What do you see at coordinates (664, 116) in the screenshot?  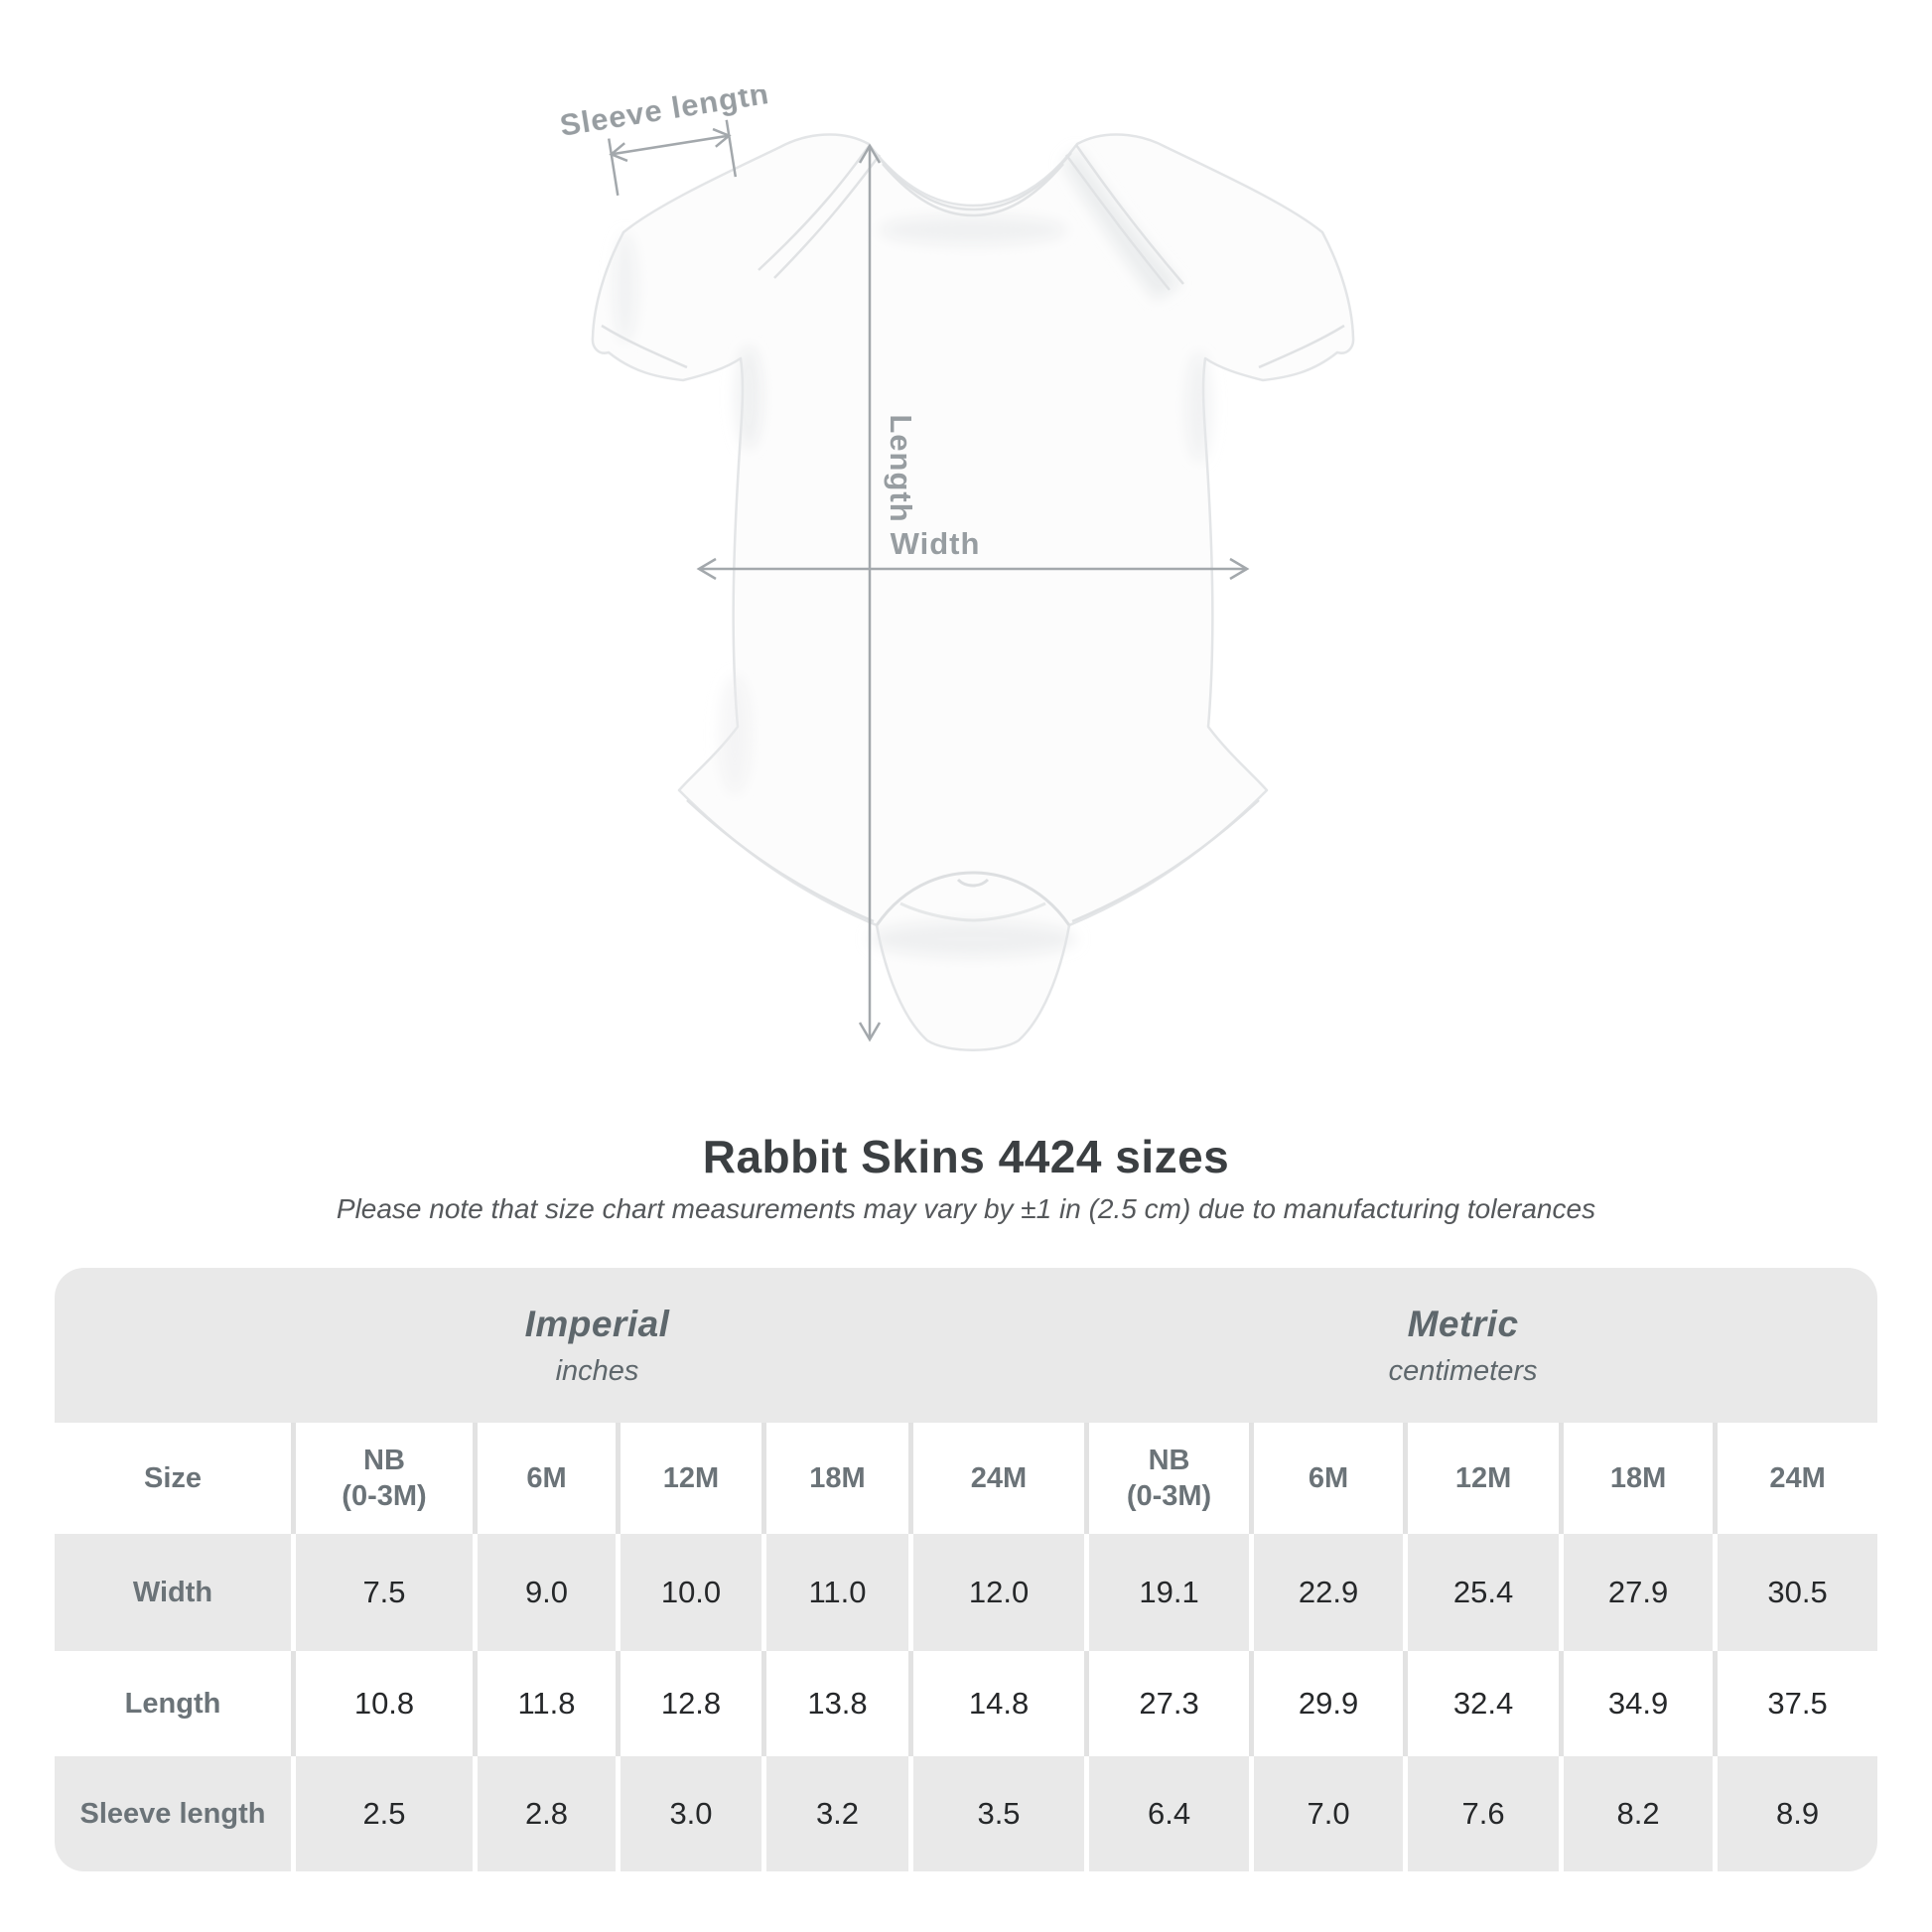 I see `sleeve-length-label: Sleeve length` at bounding box center [664, 116].